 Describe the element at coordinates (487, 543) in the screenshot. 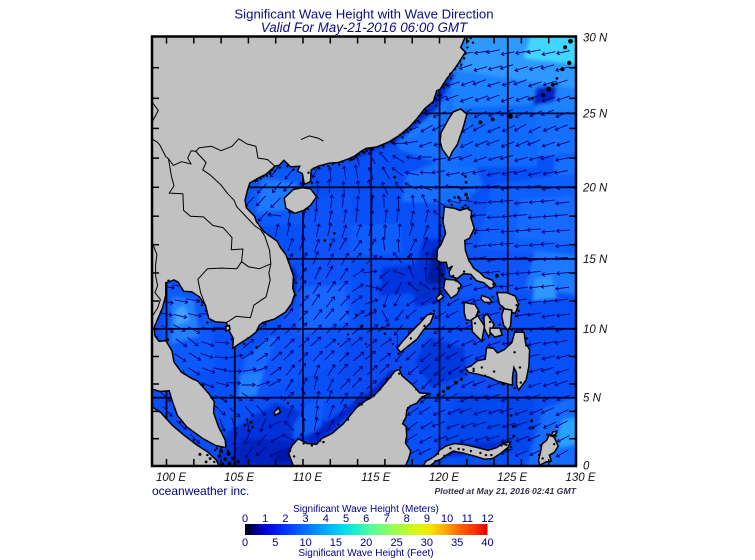

I see `svg-text: 40` at that location.